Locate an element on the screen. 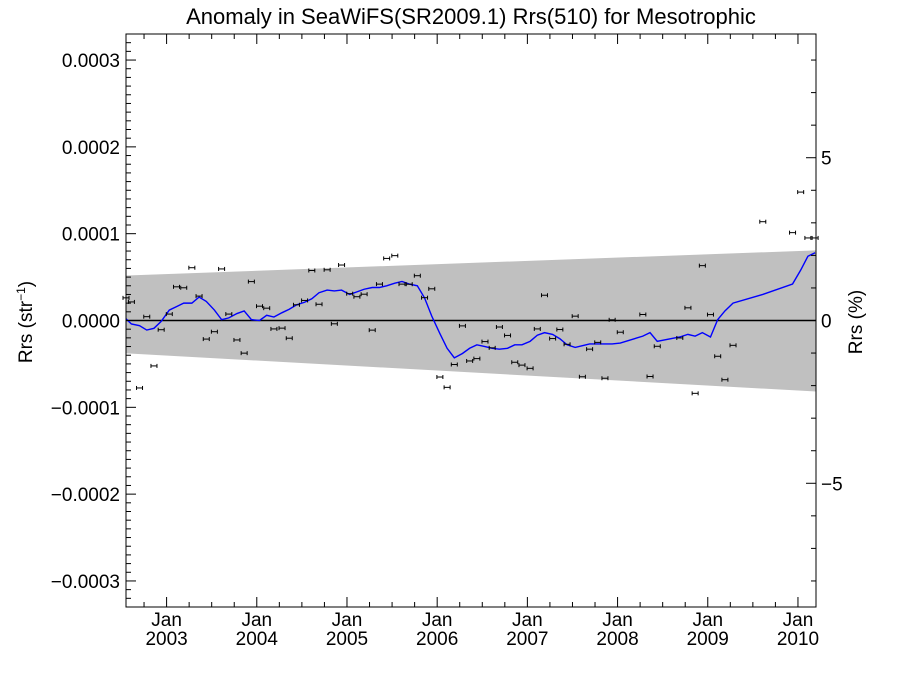 This screenshot has height=675, width=900. y-tick-label-left: 0.0001 is located at coordinates (91, 235).